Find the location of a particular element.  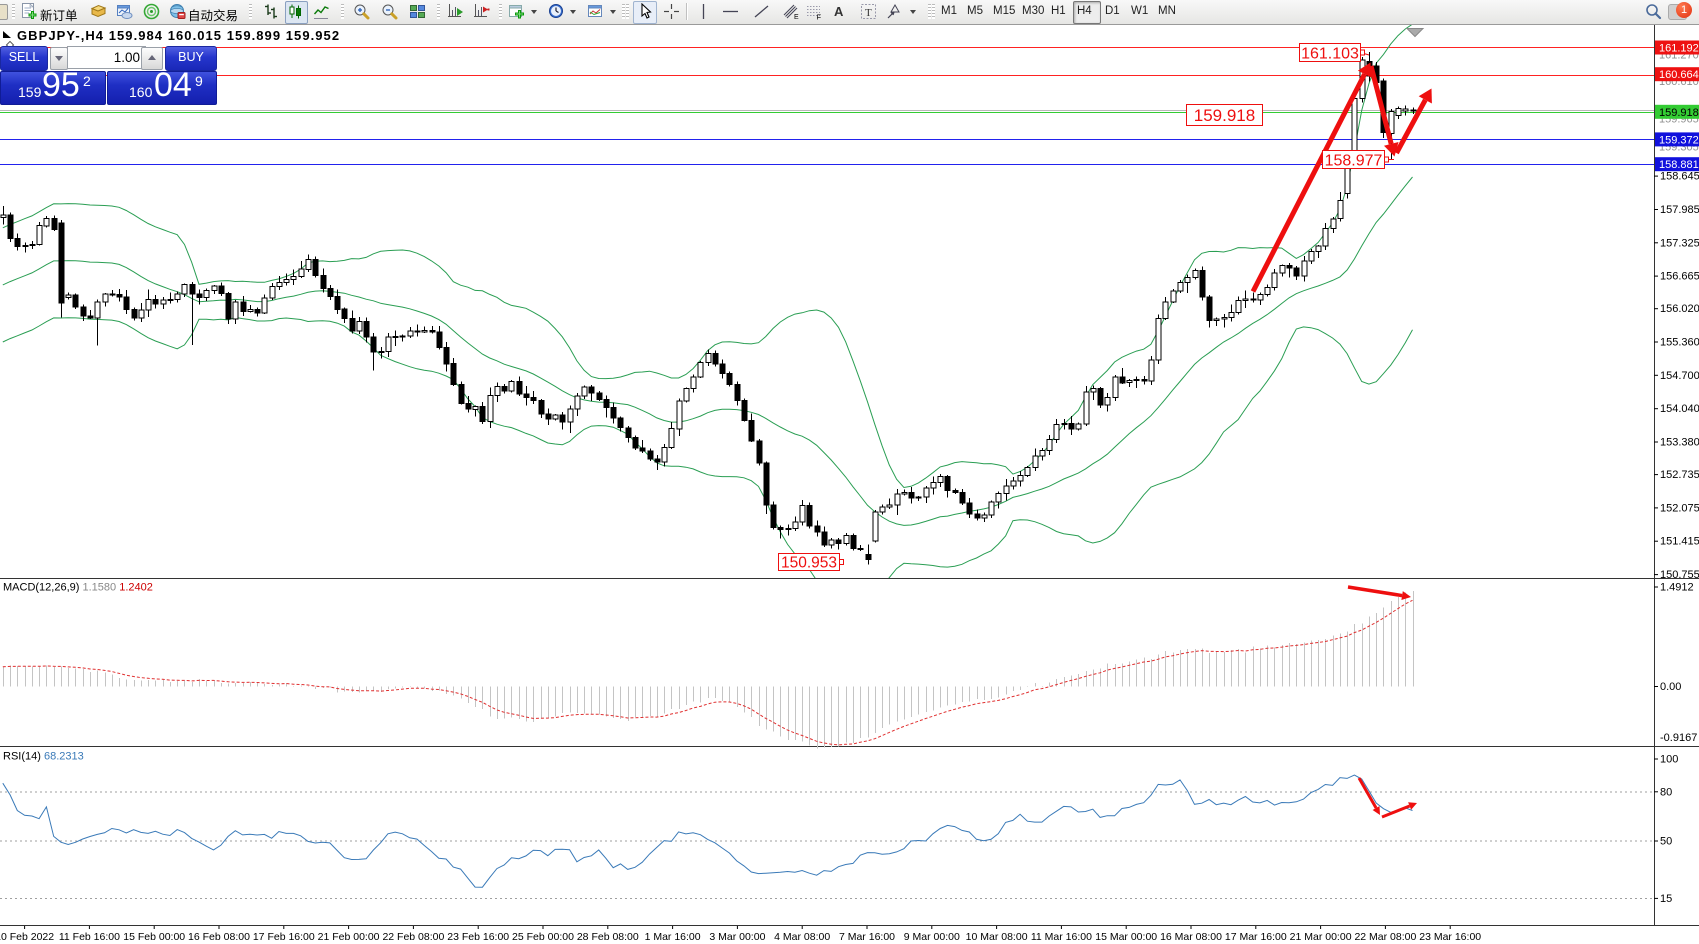

svg-text: 10 Mar 08:00 is located at coordinates (997, 937).